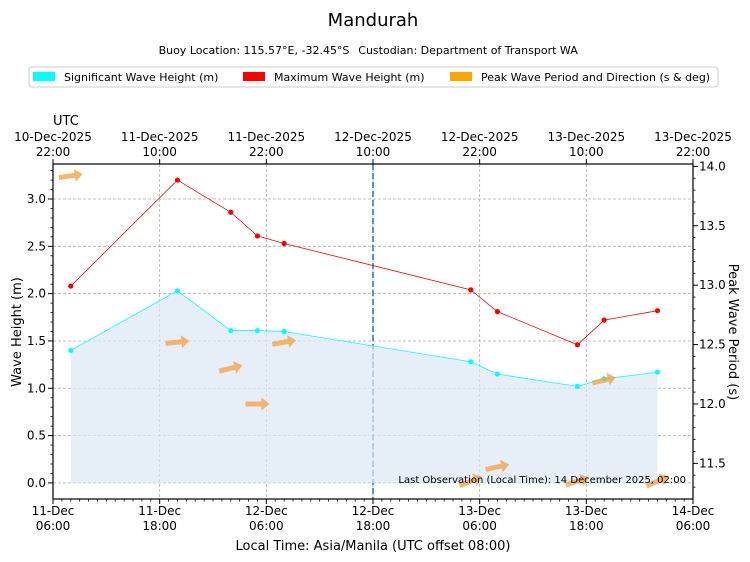 The height and width of the screenshot is (562, 750). Describe the element at coordinates (36, 341) in the screenshot. I see `y-tick-label: 1.5` at that location.